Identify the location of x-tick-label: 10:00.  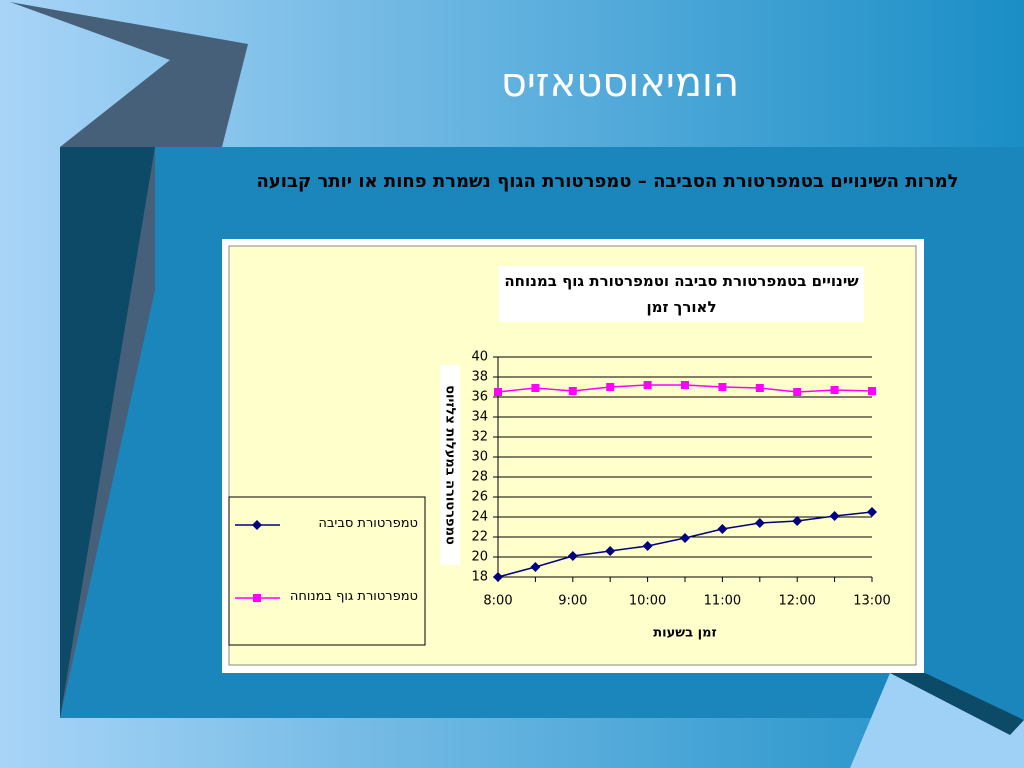
(647, 601).